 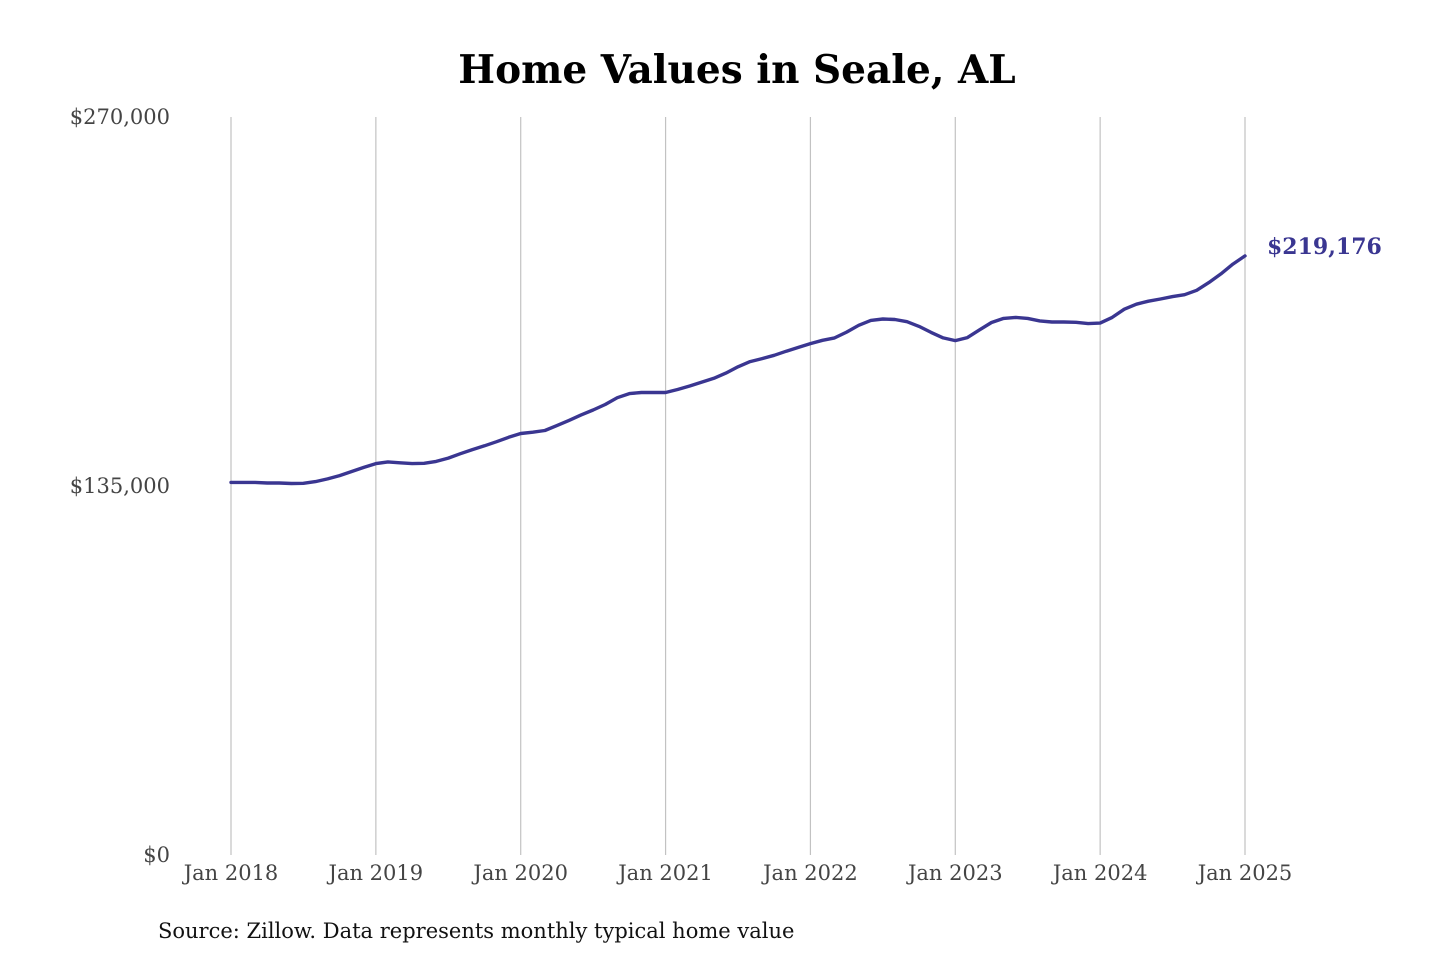 I want to click on x-tick-label: Jan 2021, so click(x=664, y=873).